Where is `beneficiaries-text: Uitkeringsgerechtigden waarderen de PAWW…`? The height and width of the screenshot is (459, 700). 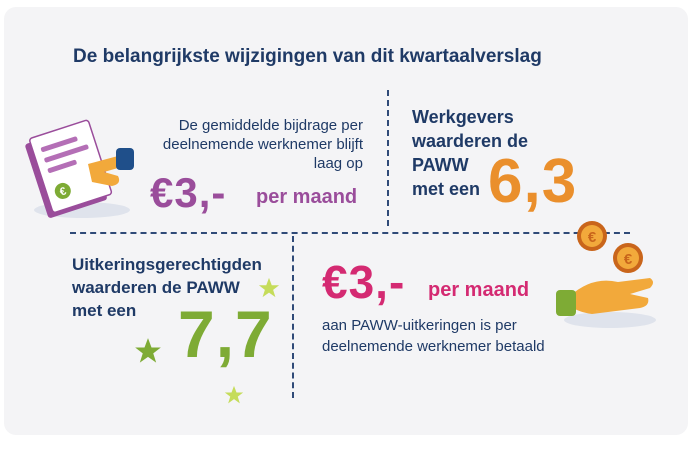
beneficiaries-text: Uitkeringsgerechtigden waarderen de PAWW… is located at coordinates (167, 287).